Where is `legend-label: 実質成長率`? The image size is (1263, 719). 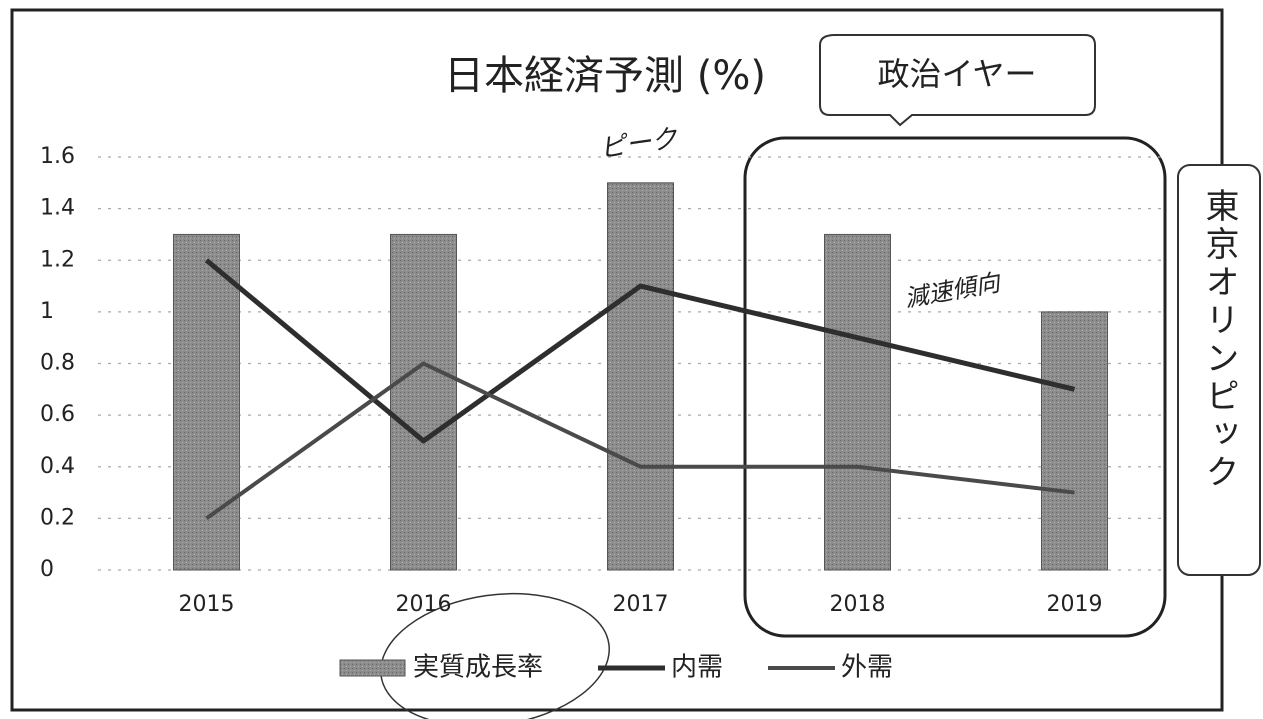
legend-label: 実質成長率 is located at coordinates (478, 668).